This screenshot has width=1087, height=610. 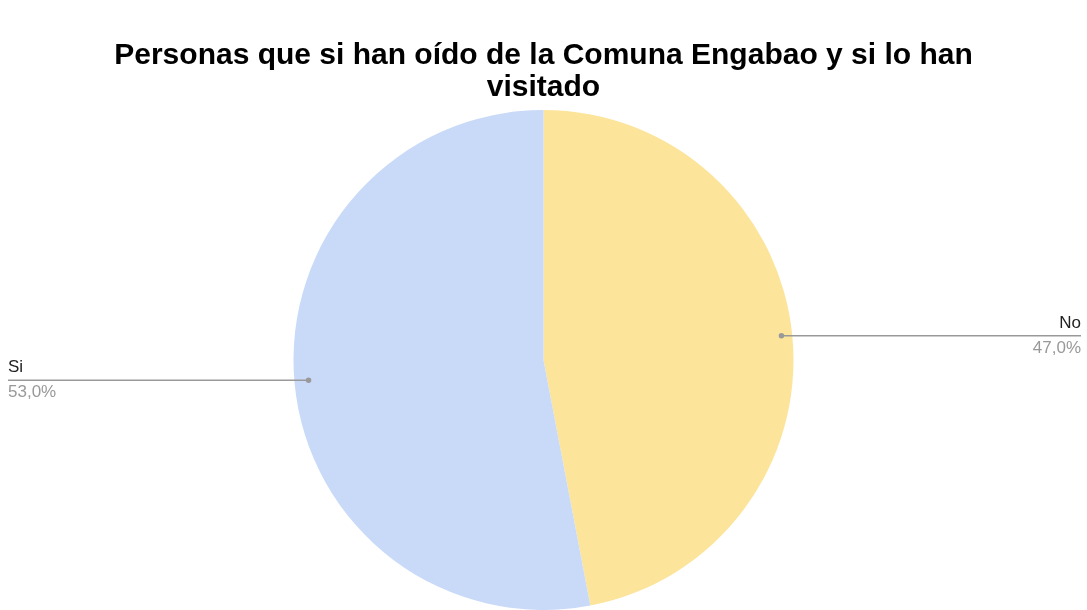 What do you see at coordinates (32, 392) in the screenshot?
I see `data-label: 53,0%` at bounding box center [32, 392].